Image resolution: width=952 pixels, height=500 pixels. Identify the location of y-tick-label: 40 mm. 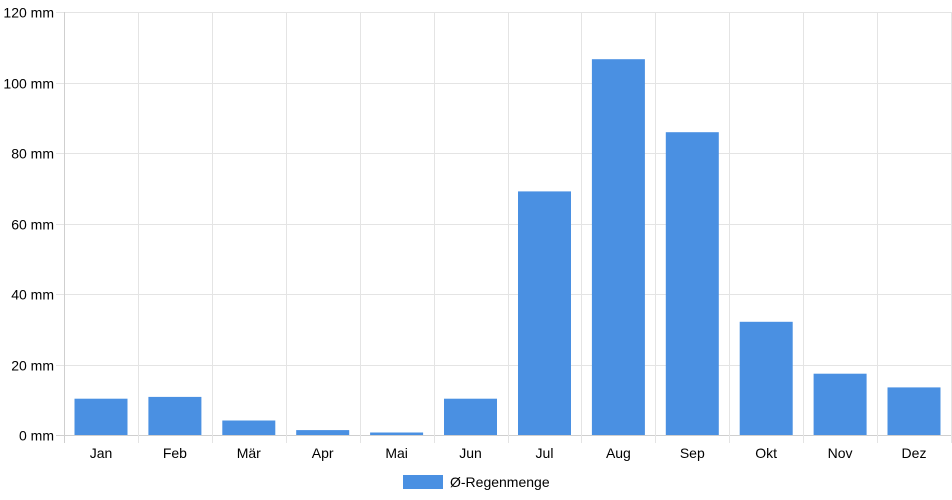
(32, 295).